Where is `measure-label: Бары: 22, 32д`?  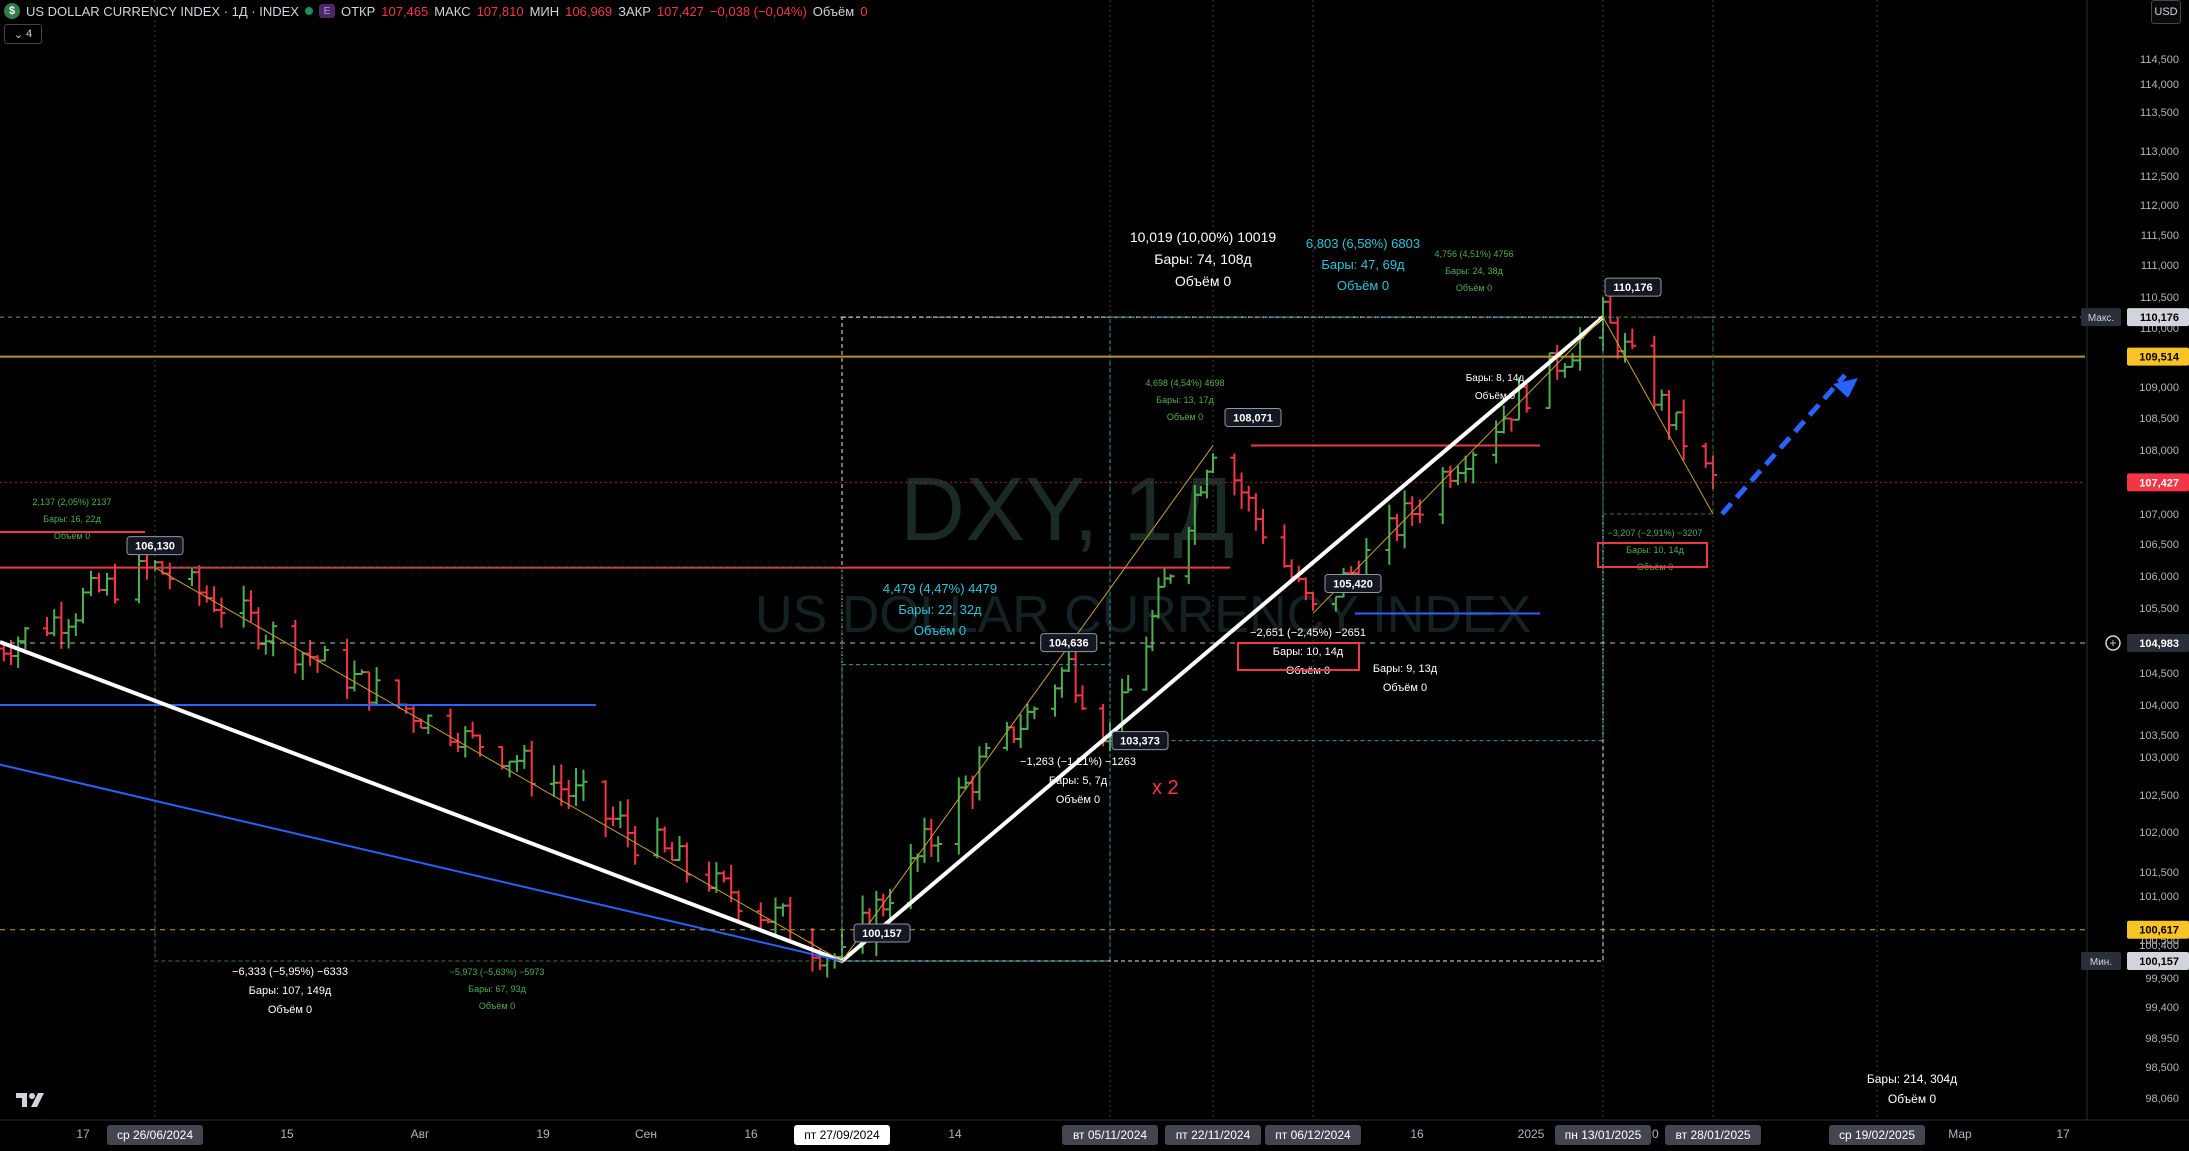
measure-label: Бары: 22, 32д is located at coordinates (940, 609).